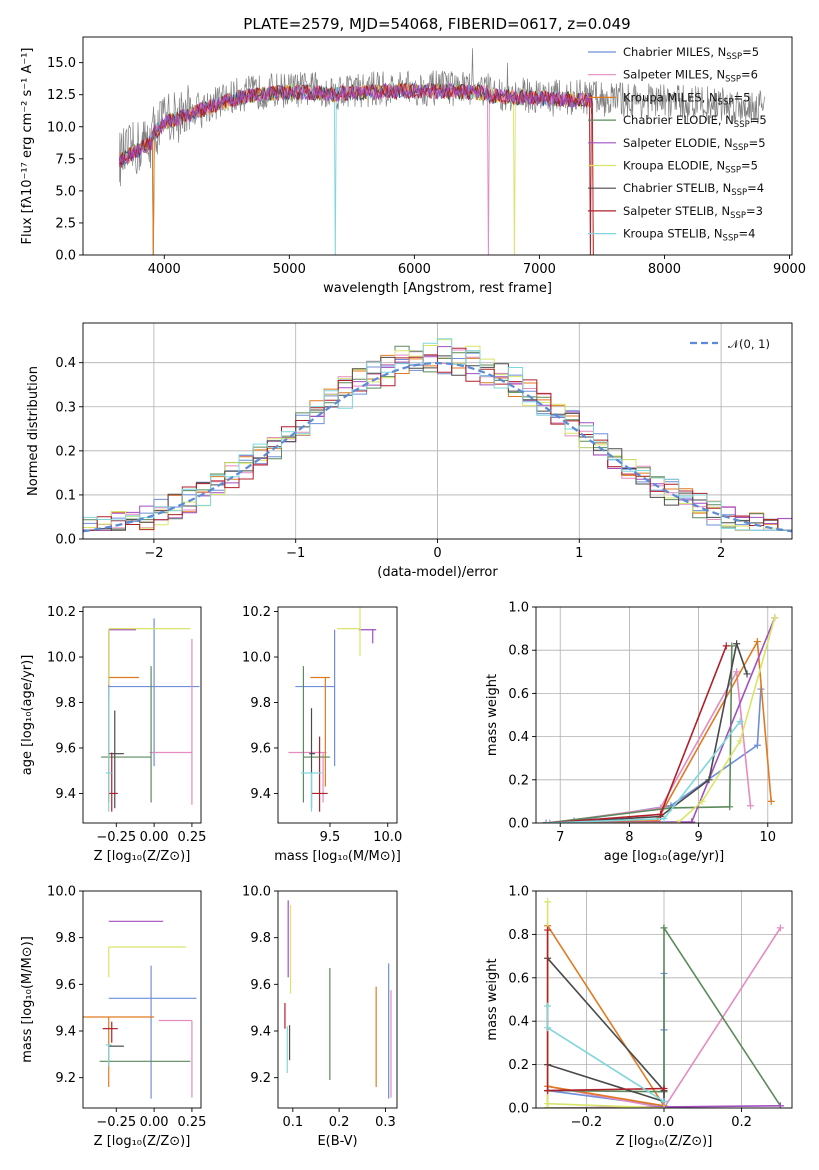  Describe the element at coordinates (664, 1141) in the screenshot. I see `mass-weight-vs-Z-xlabel: Z [log₁₀(Z/Z⊙)]` at that location.